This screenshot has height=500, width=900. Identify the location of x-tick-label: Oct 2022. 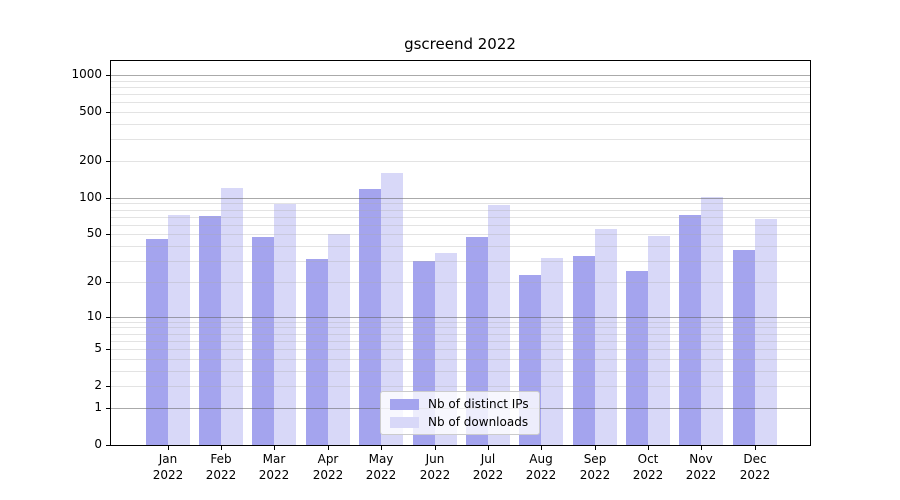
(648, 467).